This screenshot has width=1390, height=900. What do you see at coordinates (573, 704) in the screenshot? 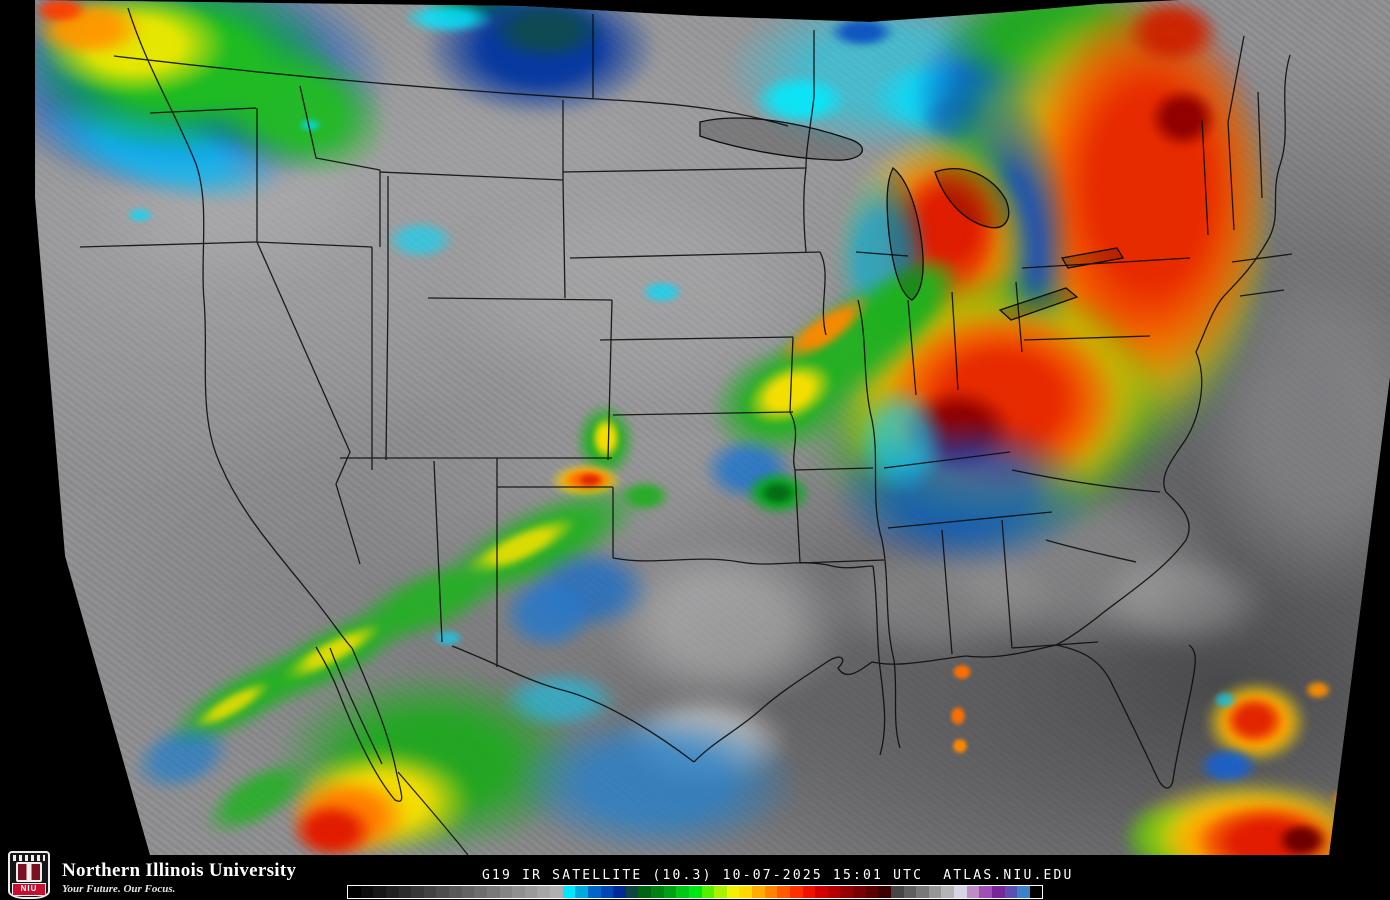
I see `rio-grande-border` at bounding box center [573, 704].